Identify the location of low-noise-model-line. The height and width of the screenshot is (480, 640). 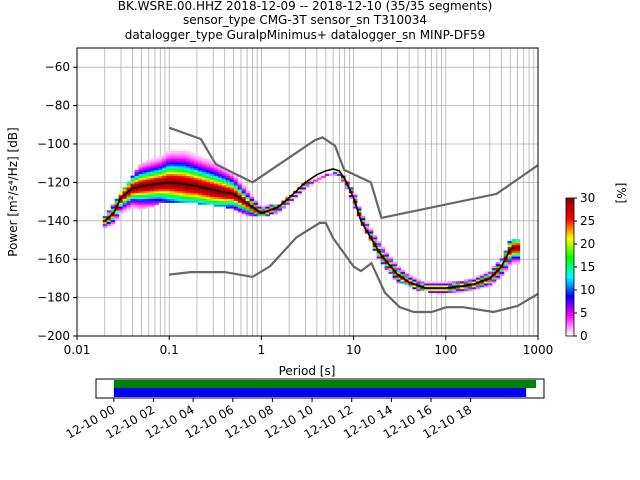
(354, 267).